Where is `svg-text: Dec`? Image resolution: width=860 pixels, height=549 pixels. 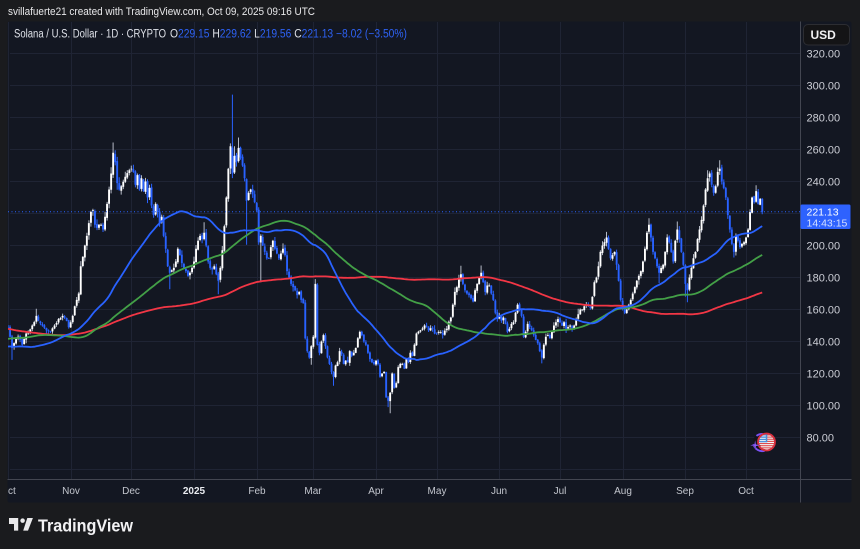
svg-text: Dec is located at coordinates (131, 491).